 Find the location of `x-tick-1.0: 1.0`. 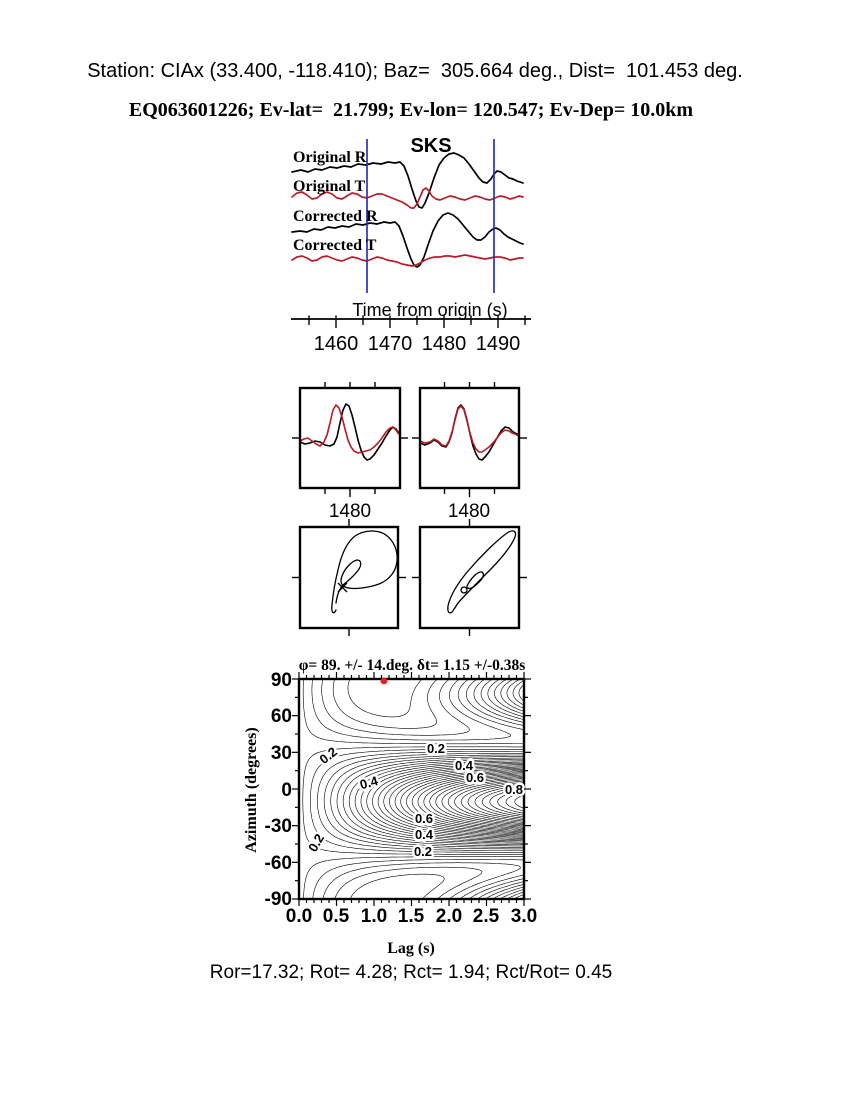

x-tick-1.0: 1.0 is located at coordinates (374, 916).